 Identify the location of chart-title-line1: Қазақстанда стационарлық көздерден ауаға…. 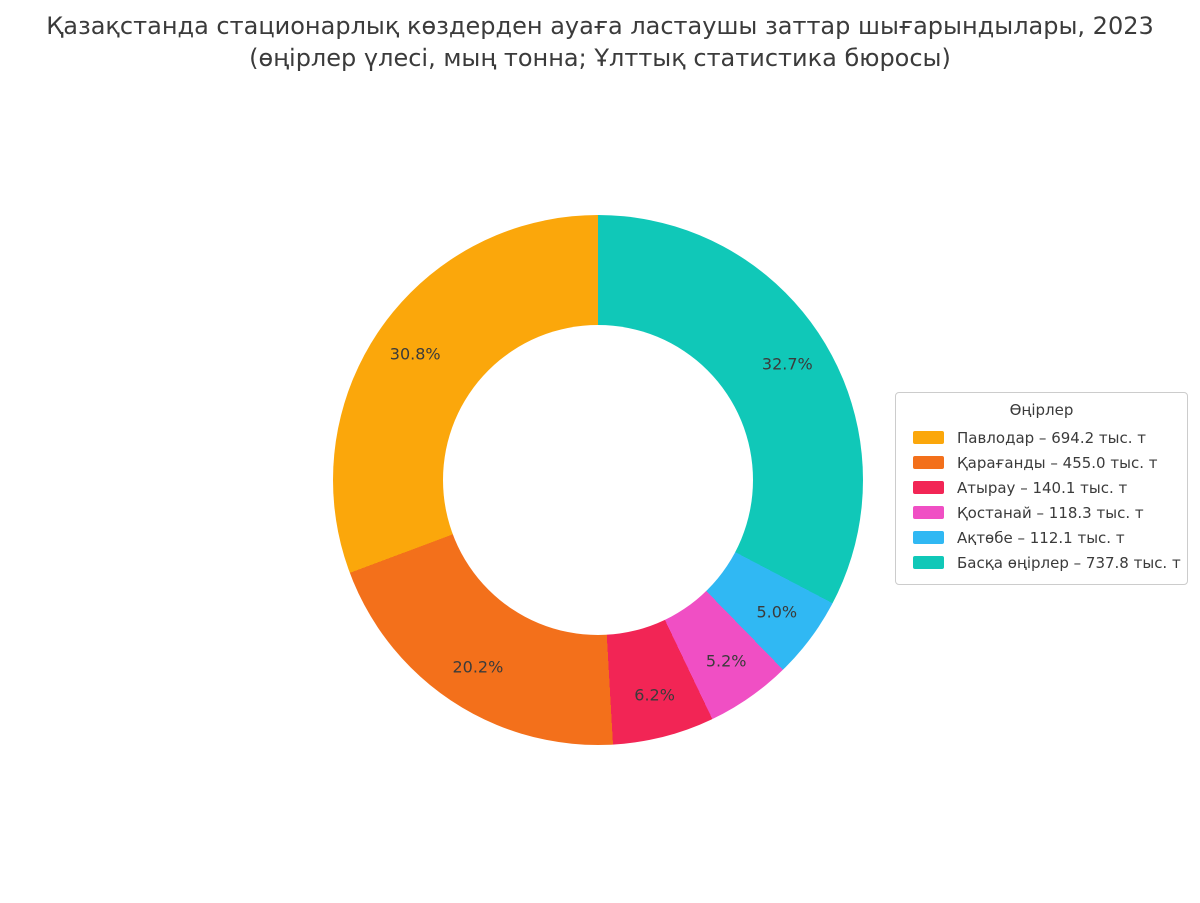
(600, 26).